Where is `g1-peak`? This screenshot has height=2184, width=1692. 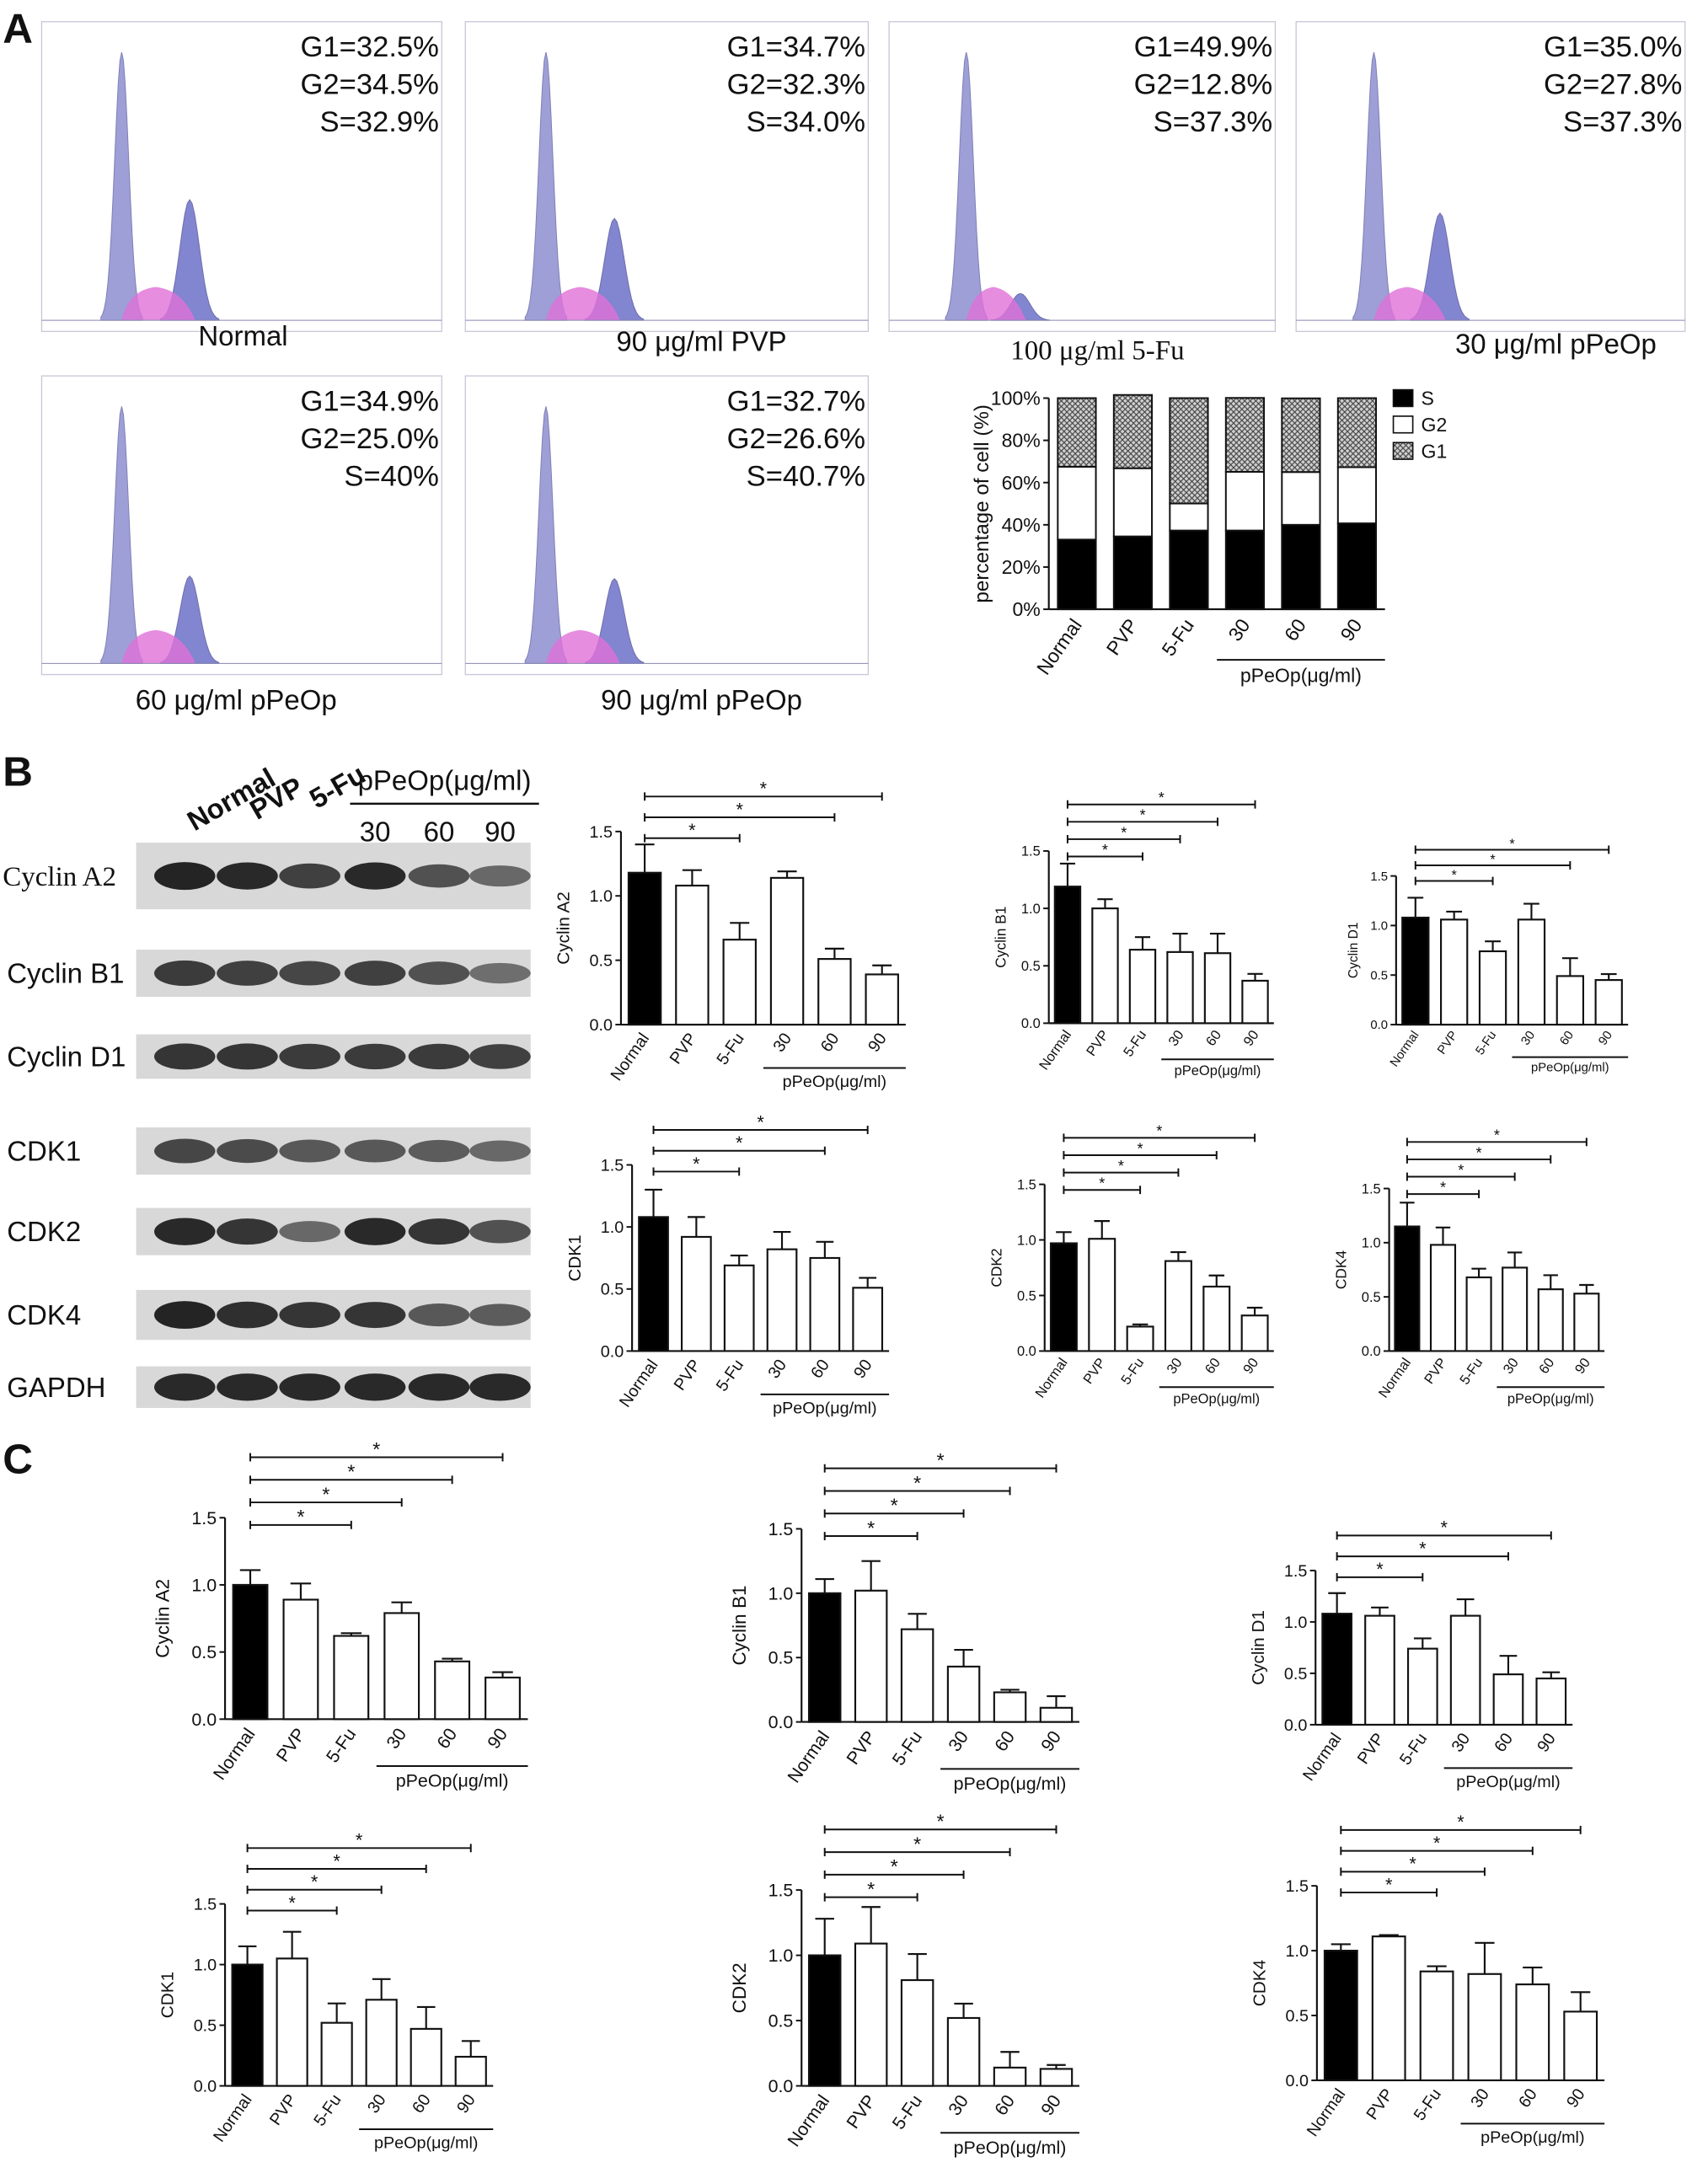 g1-peak is located at coordinates (967, 186).